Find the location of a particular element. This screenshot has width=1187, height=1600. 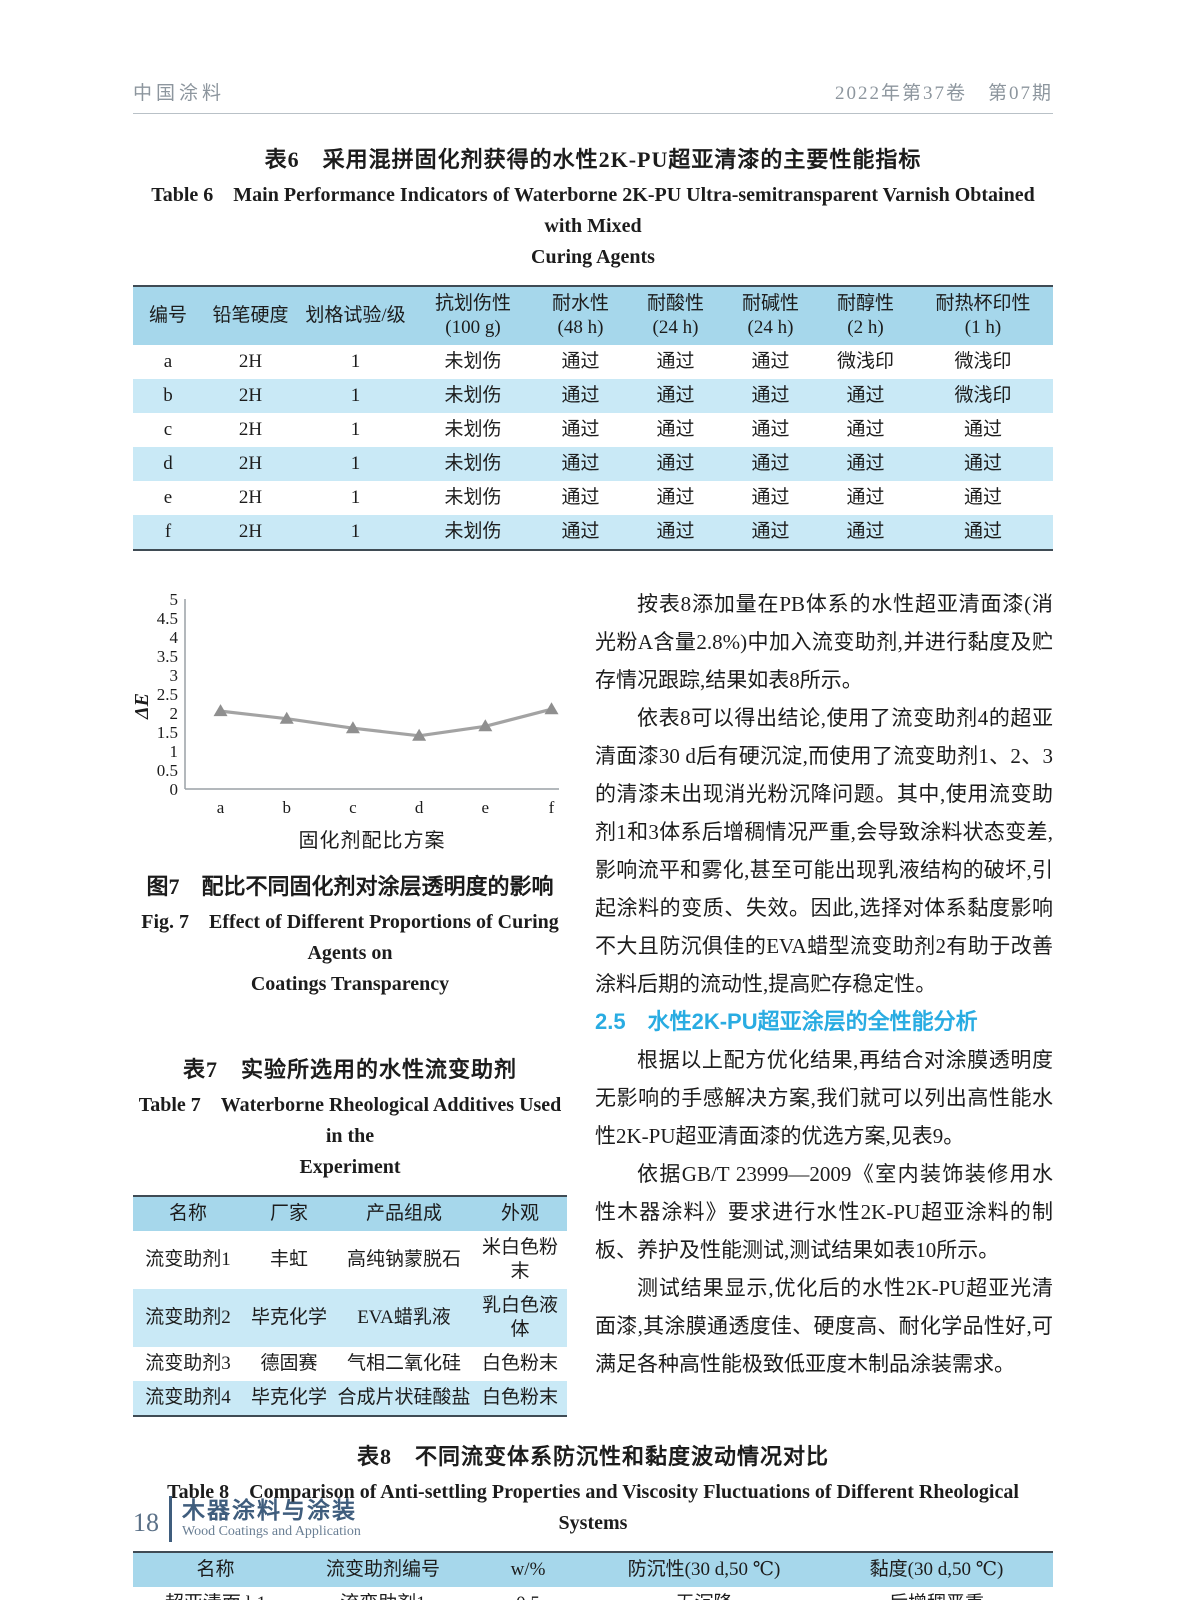

table8-title-cn: 表8 不同流变体系防沉性和黏度波动情况对比 is located at coordinates (592, 1456).